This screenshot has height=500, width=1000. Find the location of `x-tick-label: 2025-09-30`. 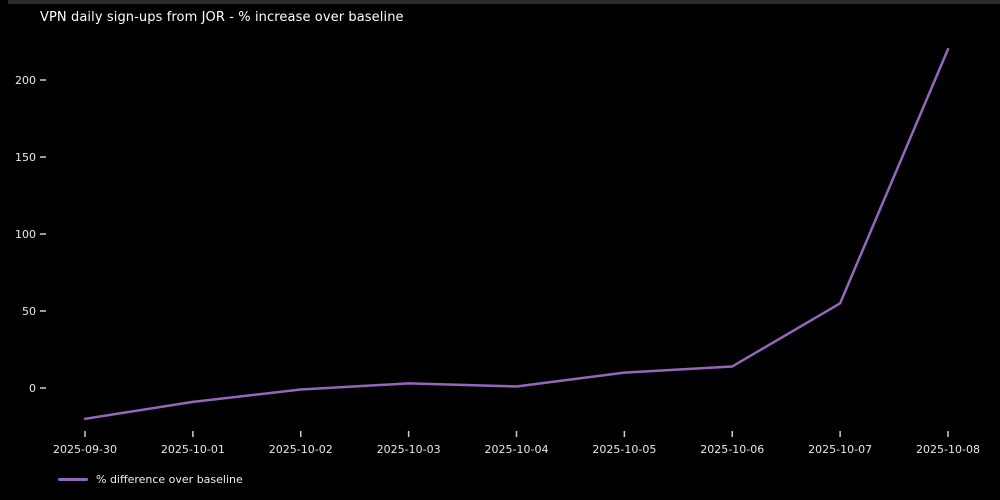

x-tick-label: 2025-09-30 is located at coordinates (85, 449).